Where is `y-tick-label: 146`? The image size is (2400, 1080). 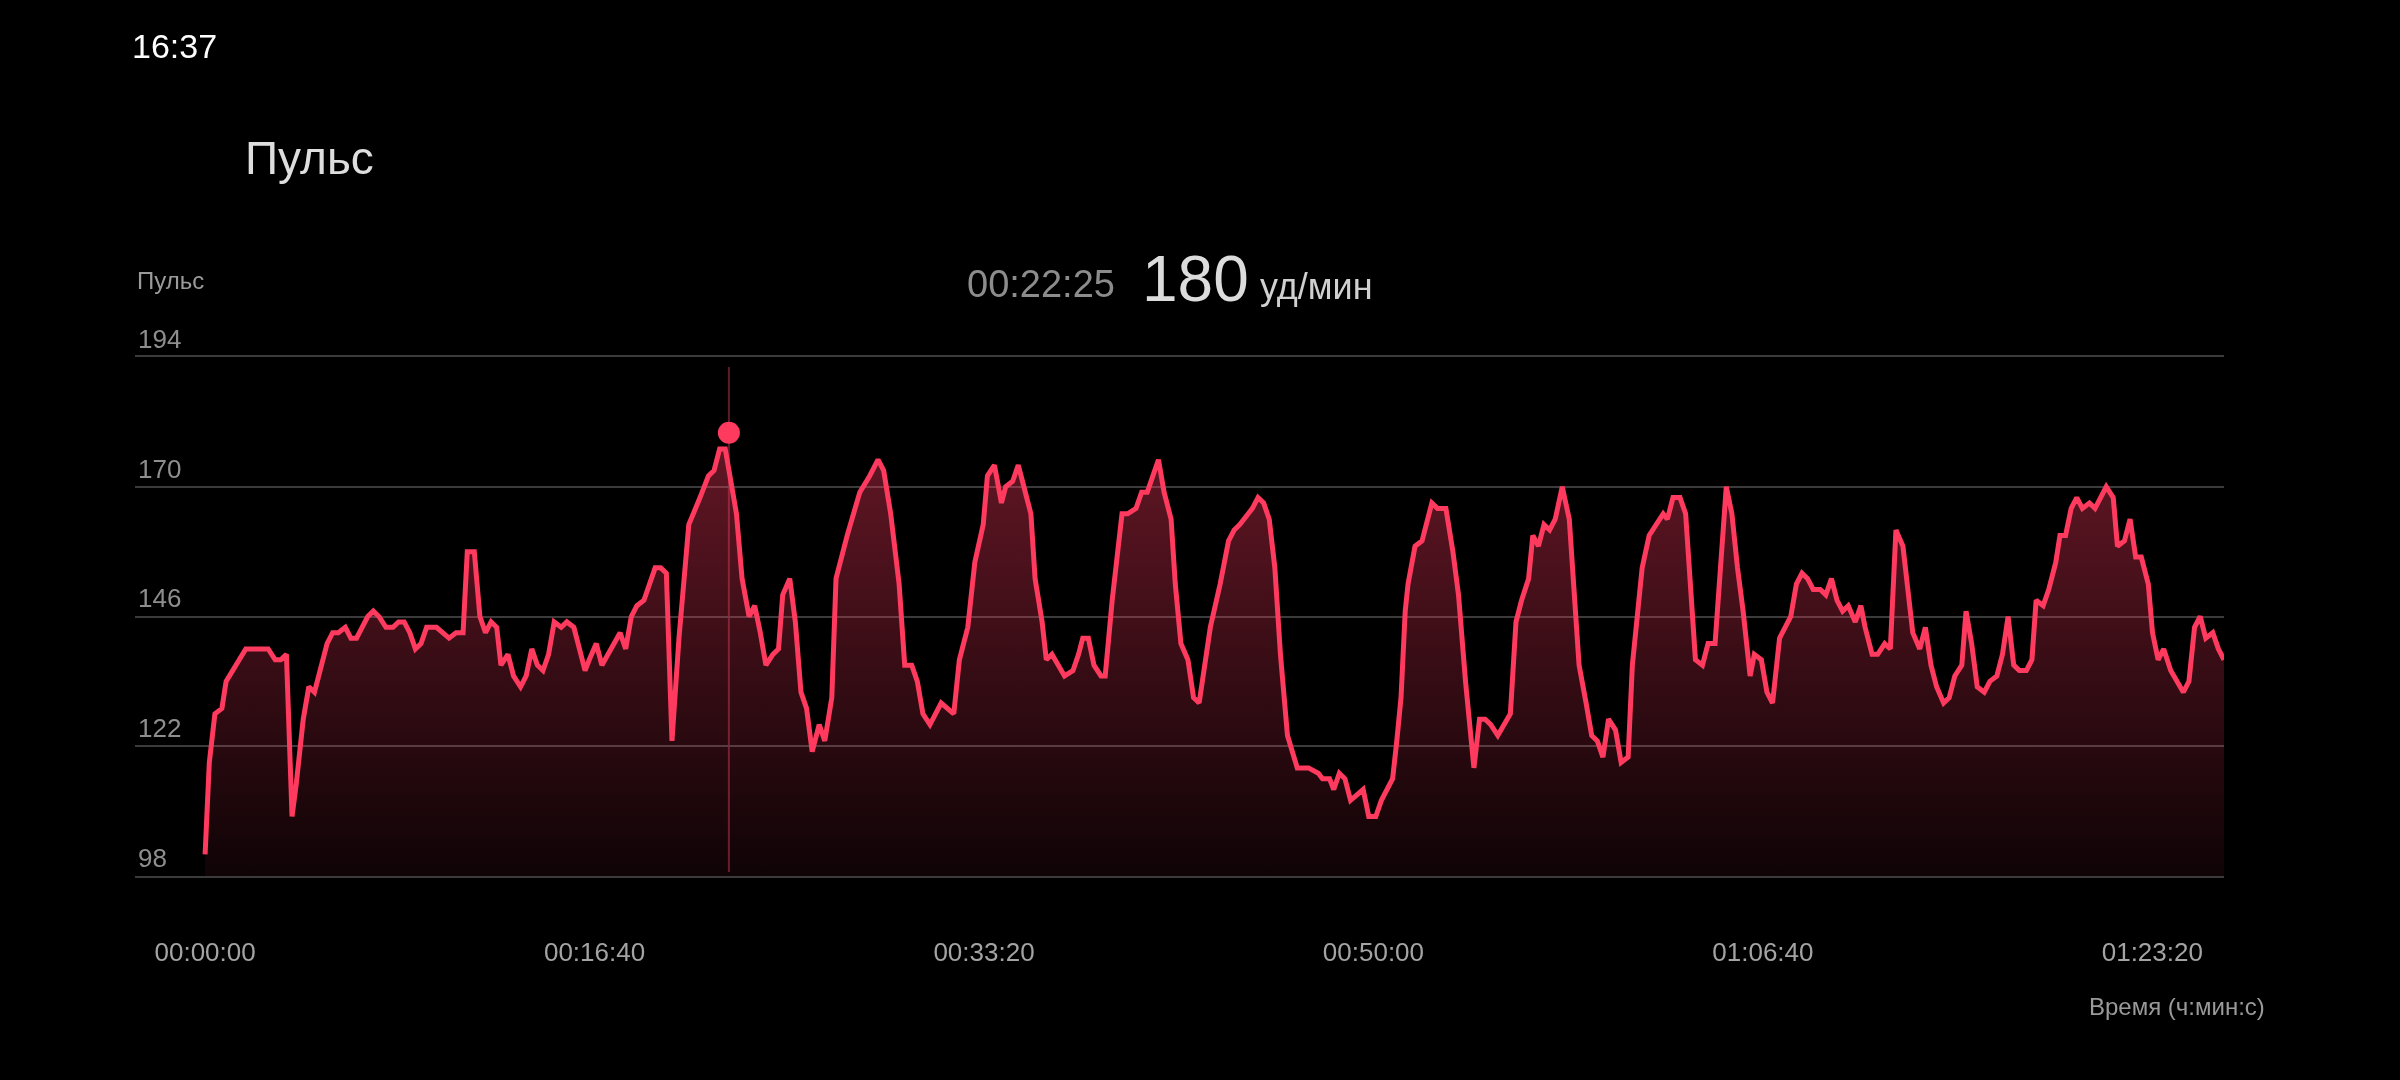
y-tick-label: 146 is located at coordinates (160, 598).